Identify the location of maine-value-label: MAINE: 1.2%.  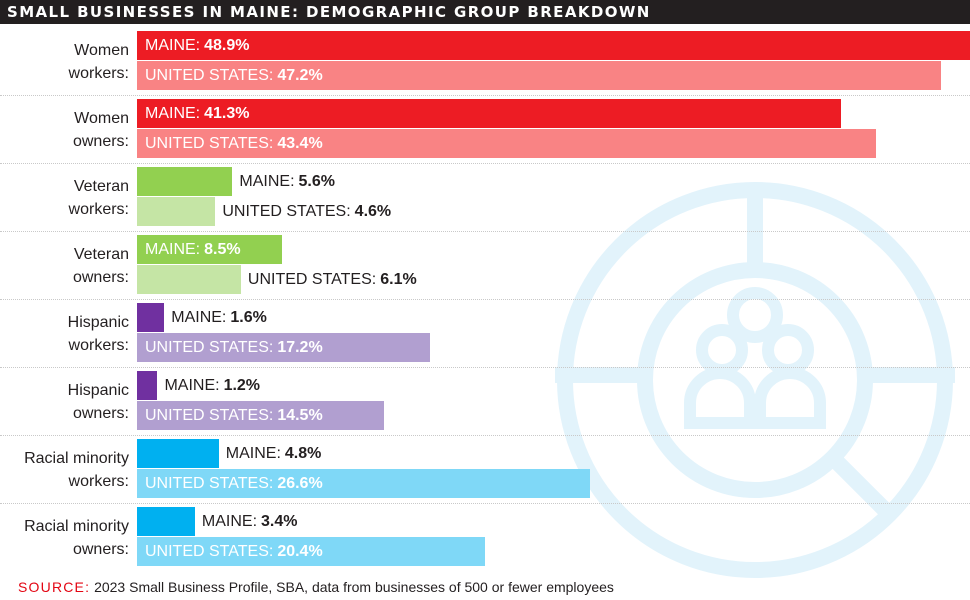
(212, 386).